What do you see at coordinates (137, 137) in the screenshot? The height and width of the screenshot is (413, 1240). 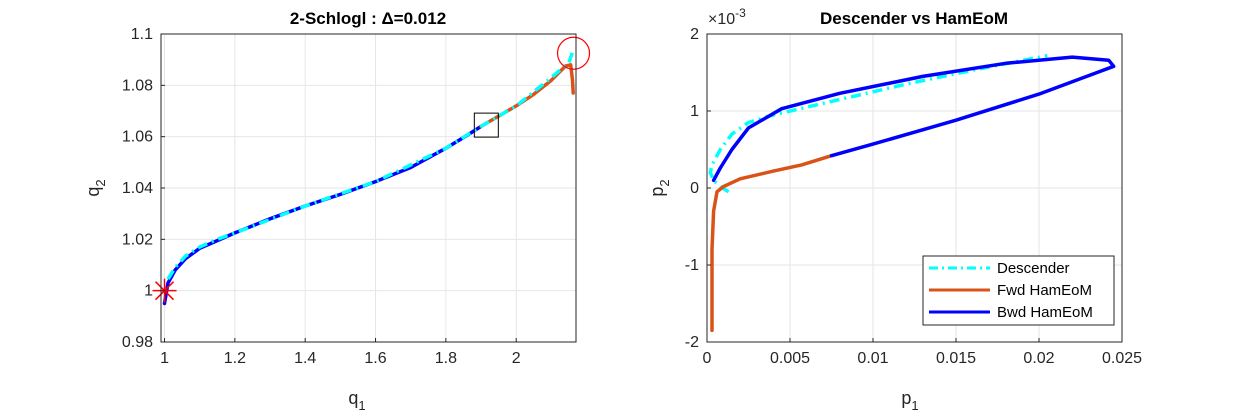 I see `y-tick-label: 1.06` at bounding box center [137, 137].